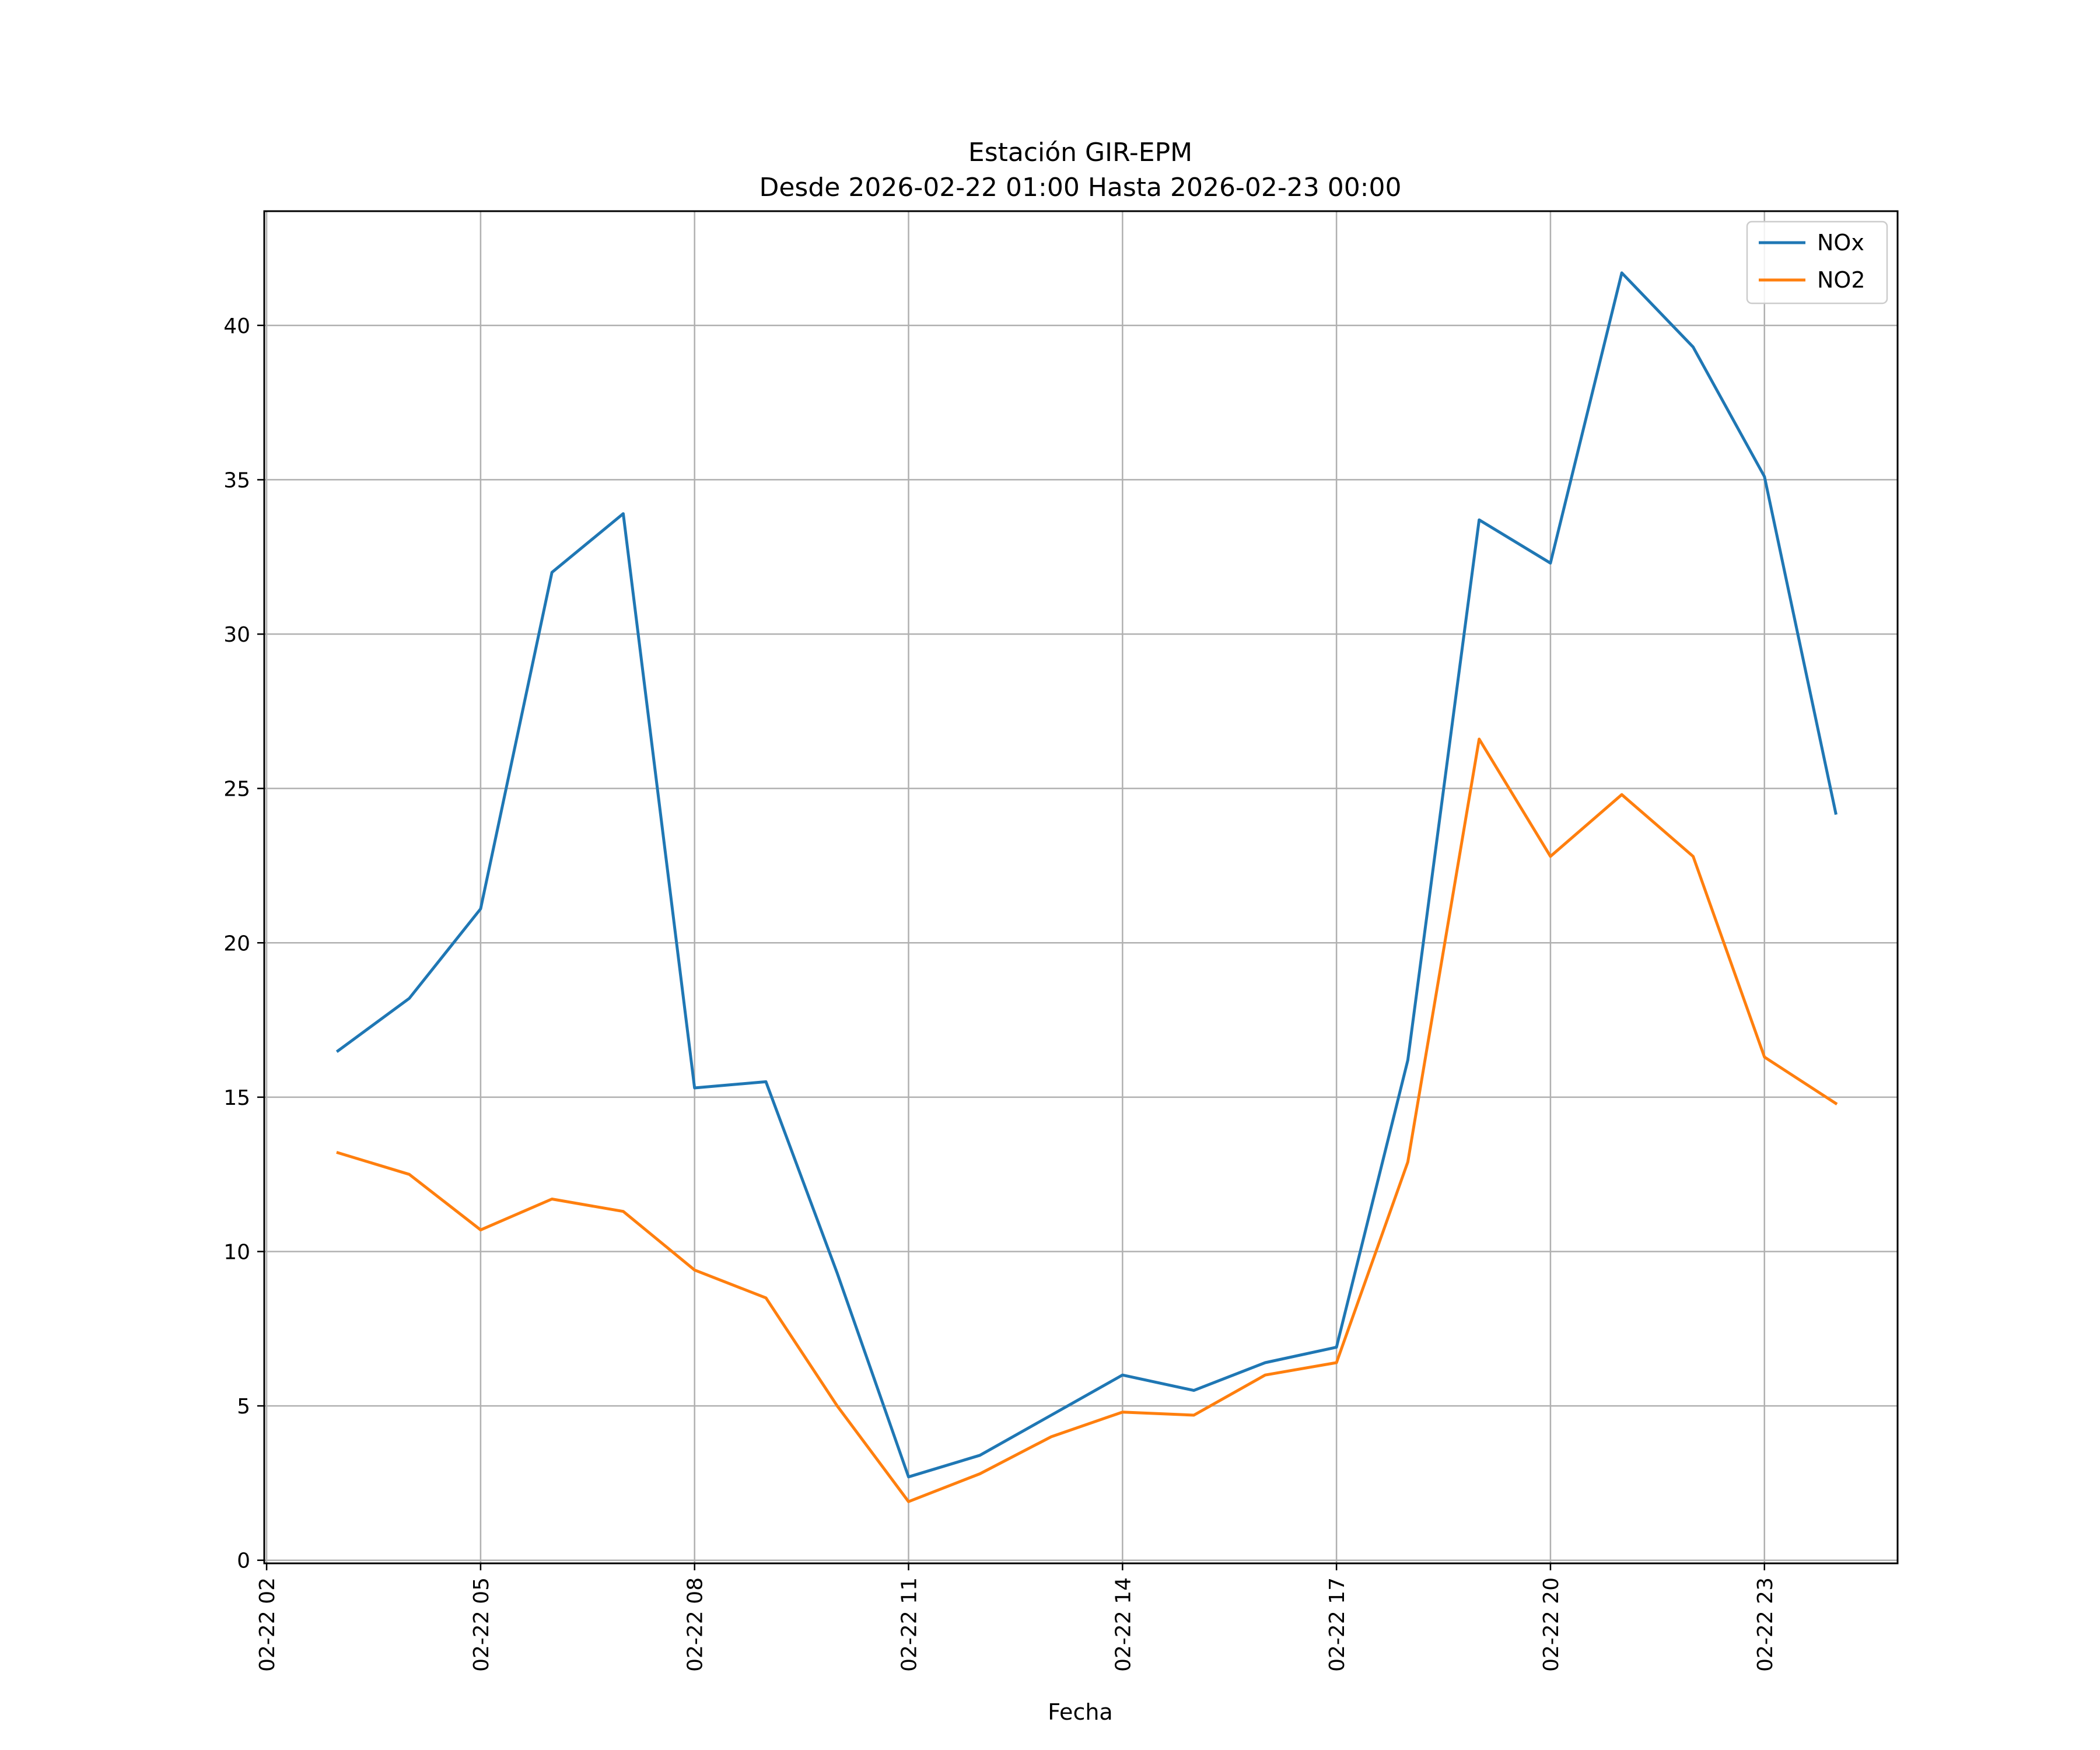 The width and height of the screenshot is (2100, 1750). Describe the element at coordinates (236, 480) in the screenshot. I see `y-tick-label: 35` at that location.